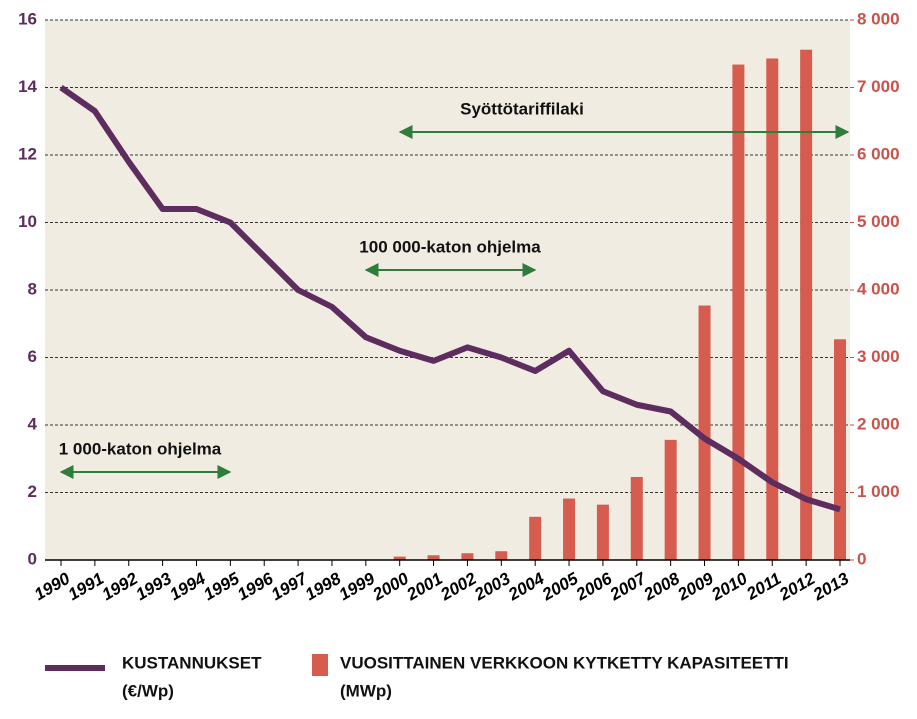  Describe the element at coordinates (878, 356) in the screenshot. I see `y2-tick-label: 3 000` at that location.